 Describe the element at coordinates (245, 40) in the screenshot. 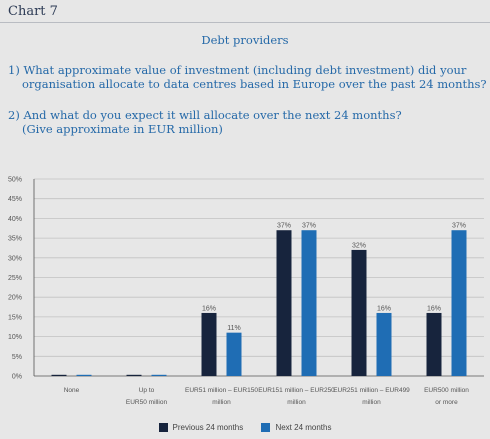

I see `chart-subtitle: Debt providers` at that location.